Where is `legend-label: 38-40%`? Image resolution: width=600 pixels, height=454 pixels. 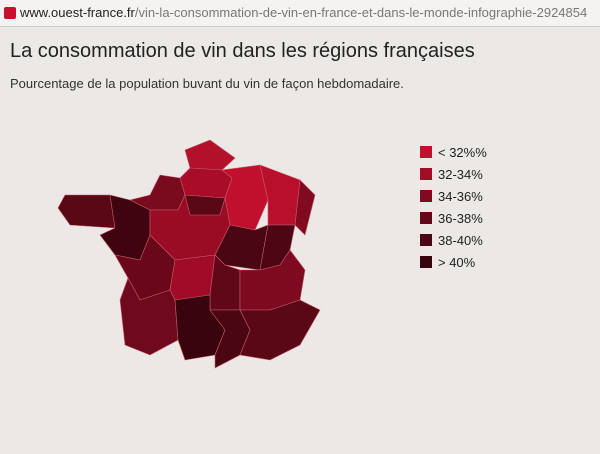 legend-label: 38-40% is located at coordinates (460, 240).